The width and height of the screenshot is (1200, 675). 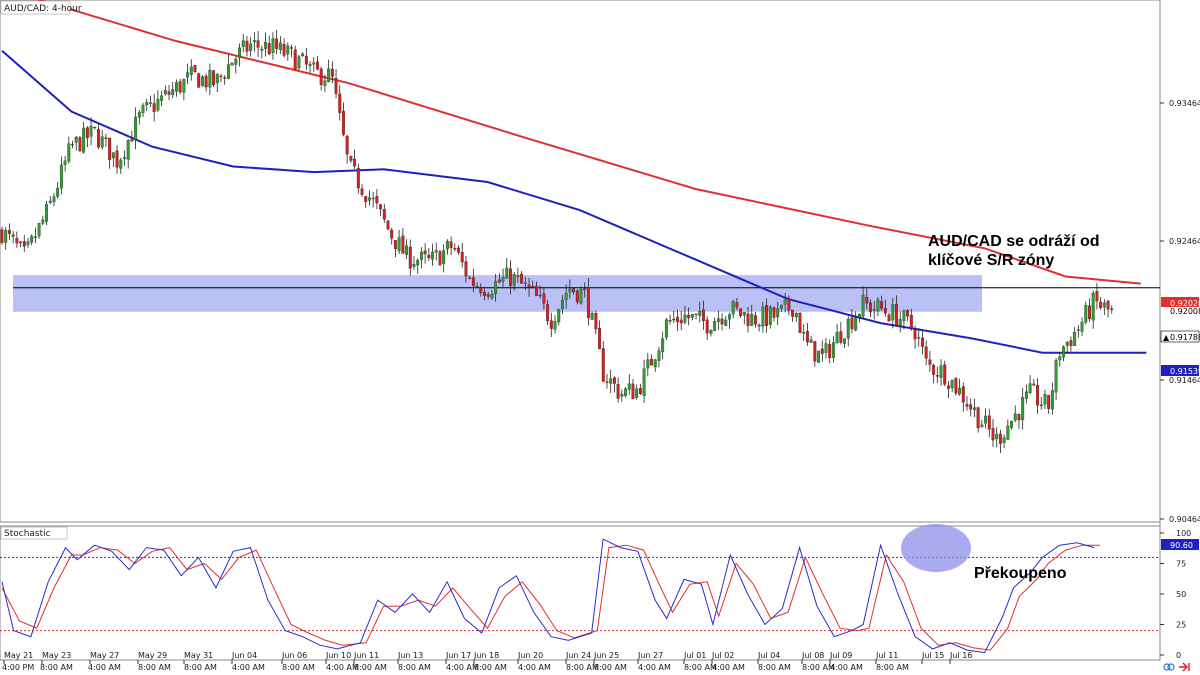 What do you see at coordinates (1175, 594) in the screenshot?
I see `stoch-axis: 100 75 50 25 0` at bounding box center [1175, 594].